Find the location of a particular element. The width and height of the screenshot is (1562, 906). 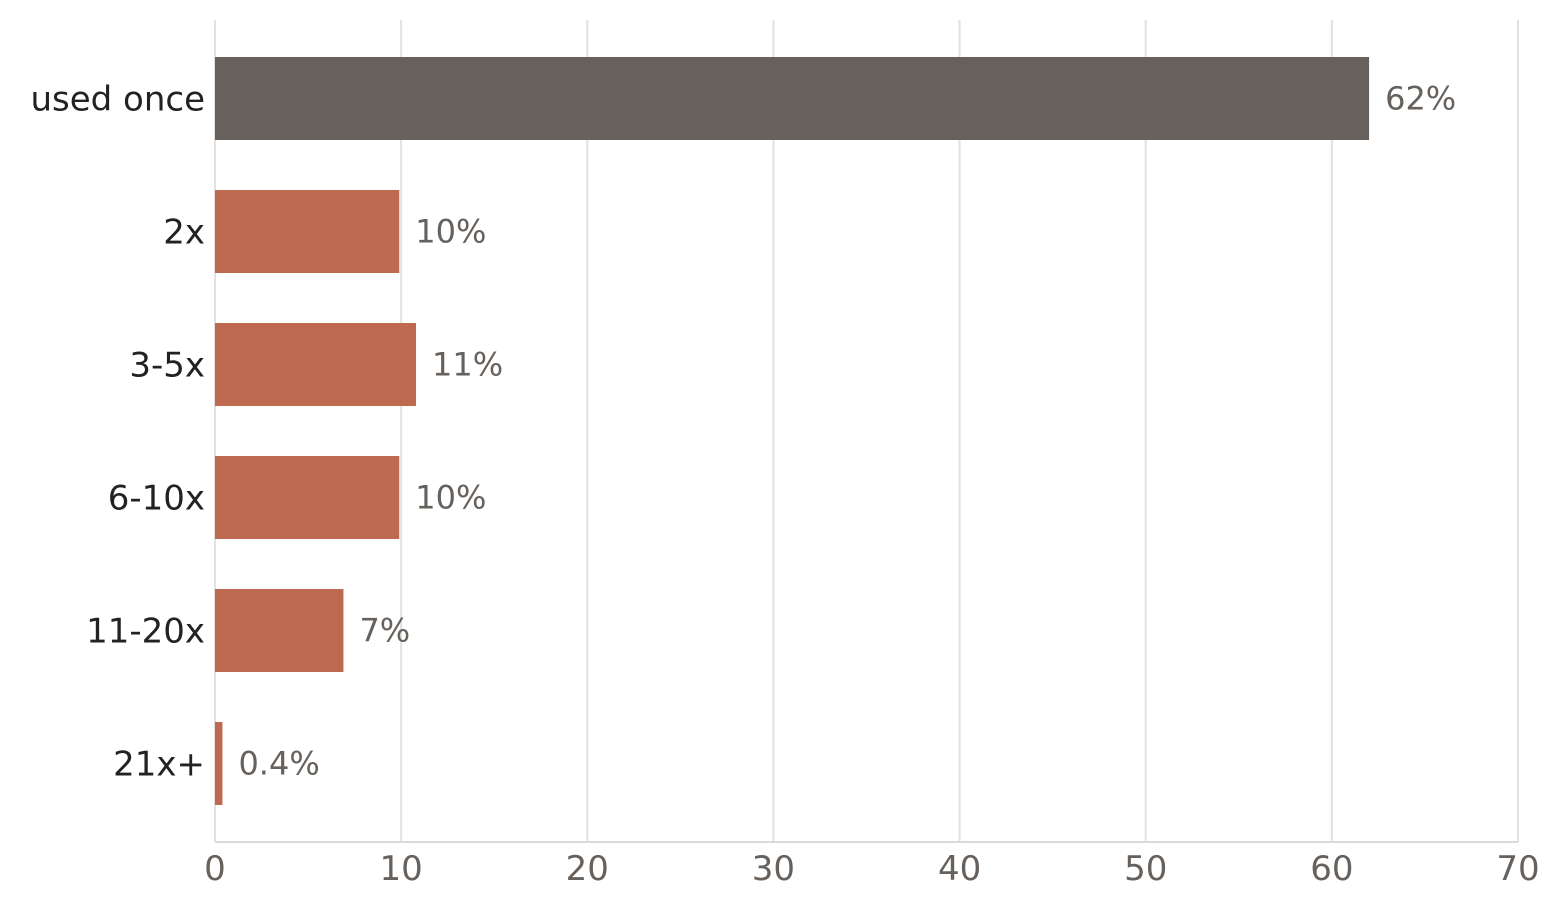

category-label: 3-5x is located at coordinates (167, 366).